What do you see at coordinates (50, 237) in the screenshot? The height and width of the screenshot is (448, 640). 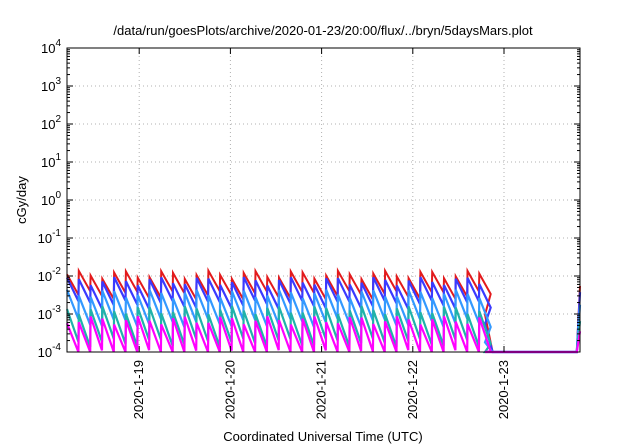 I see `y-tick-label: 10⁻¹` at bounding box center [50, 237].